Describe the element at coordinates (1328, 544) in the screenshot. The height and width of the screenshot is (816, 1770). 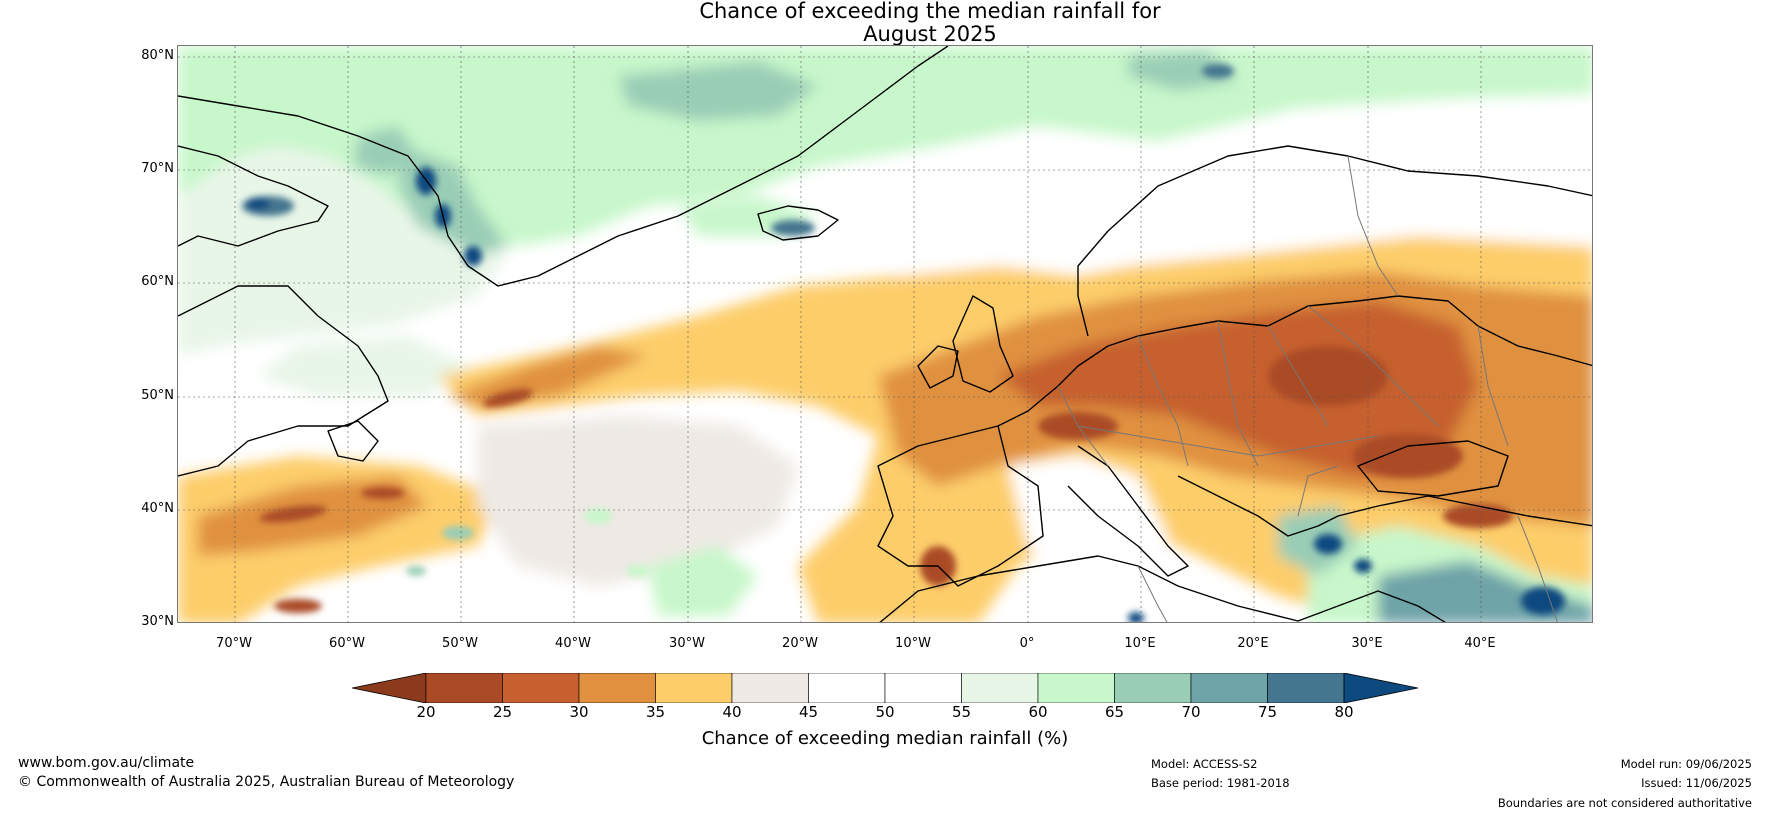
I see `zone-over-80-aegean` at that location.